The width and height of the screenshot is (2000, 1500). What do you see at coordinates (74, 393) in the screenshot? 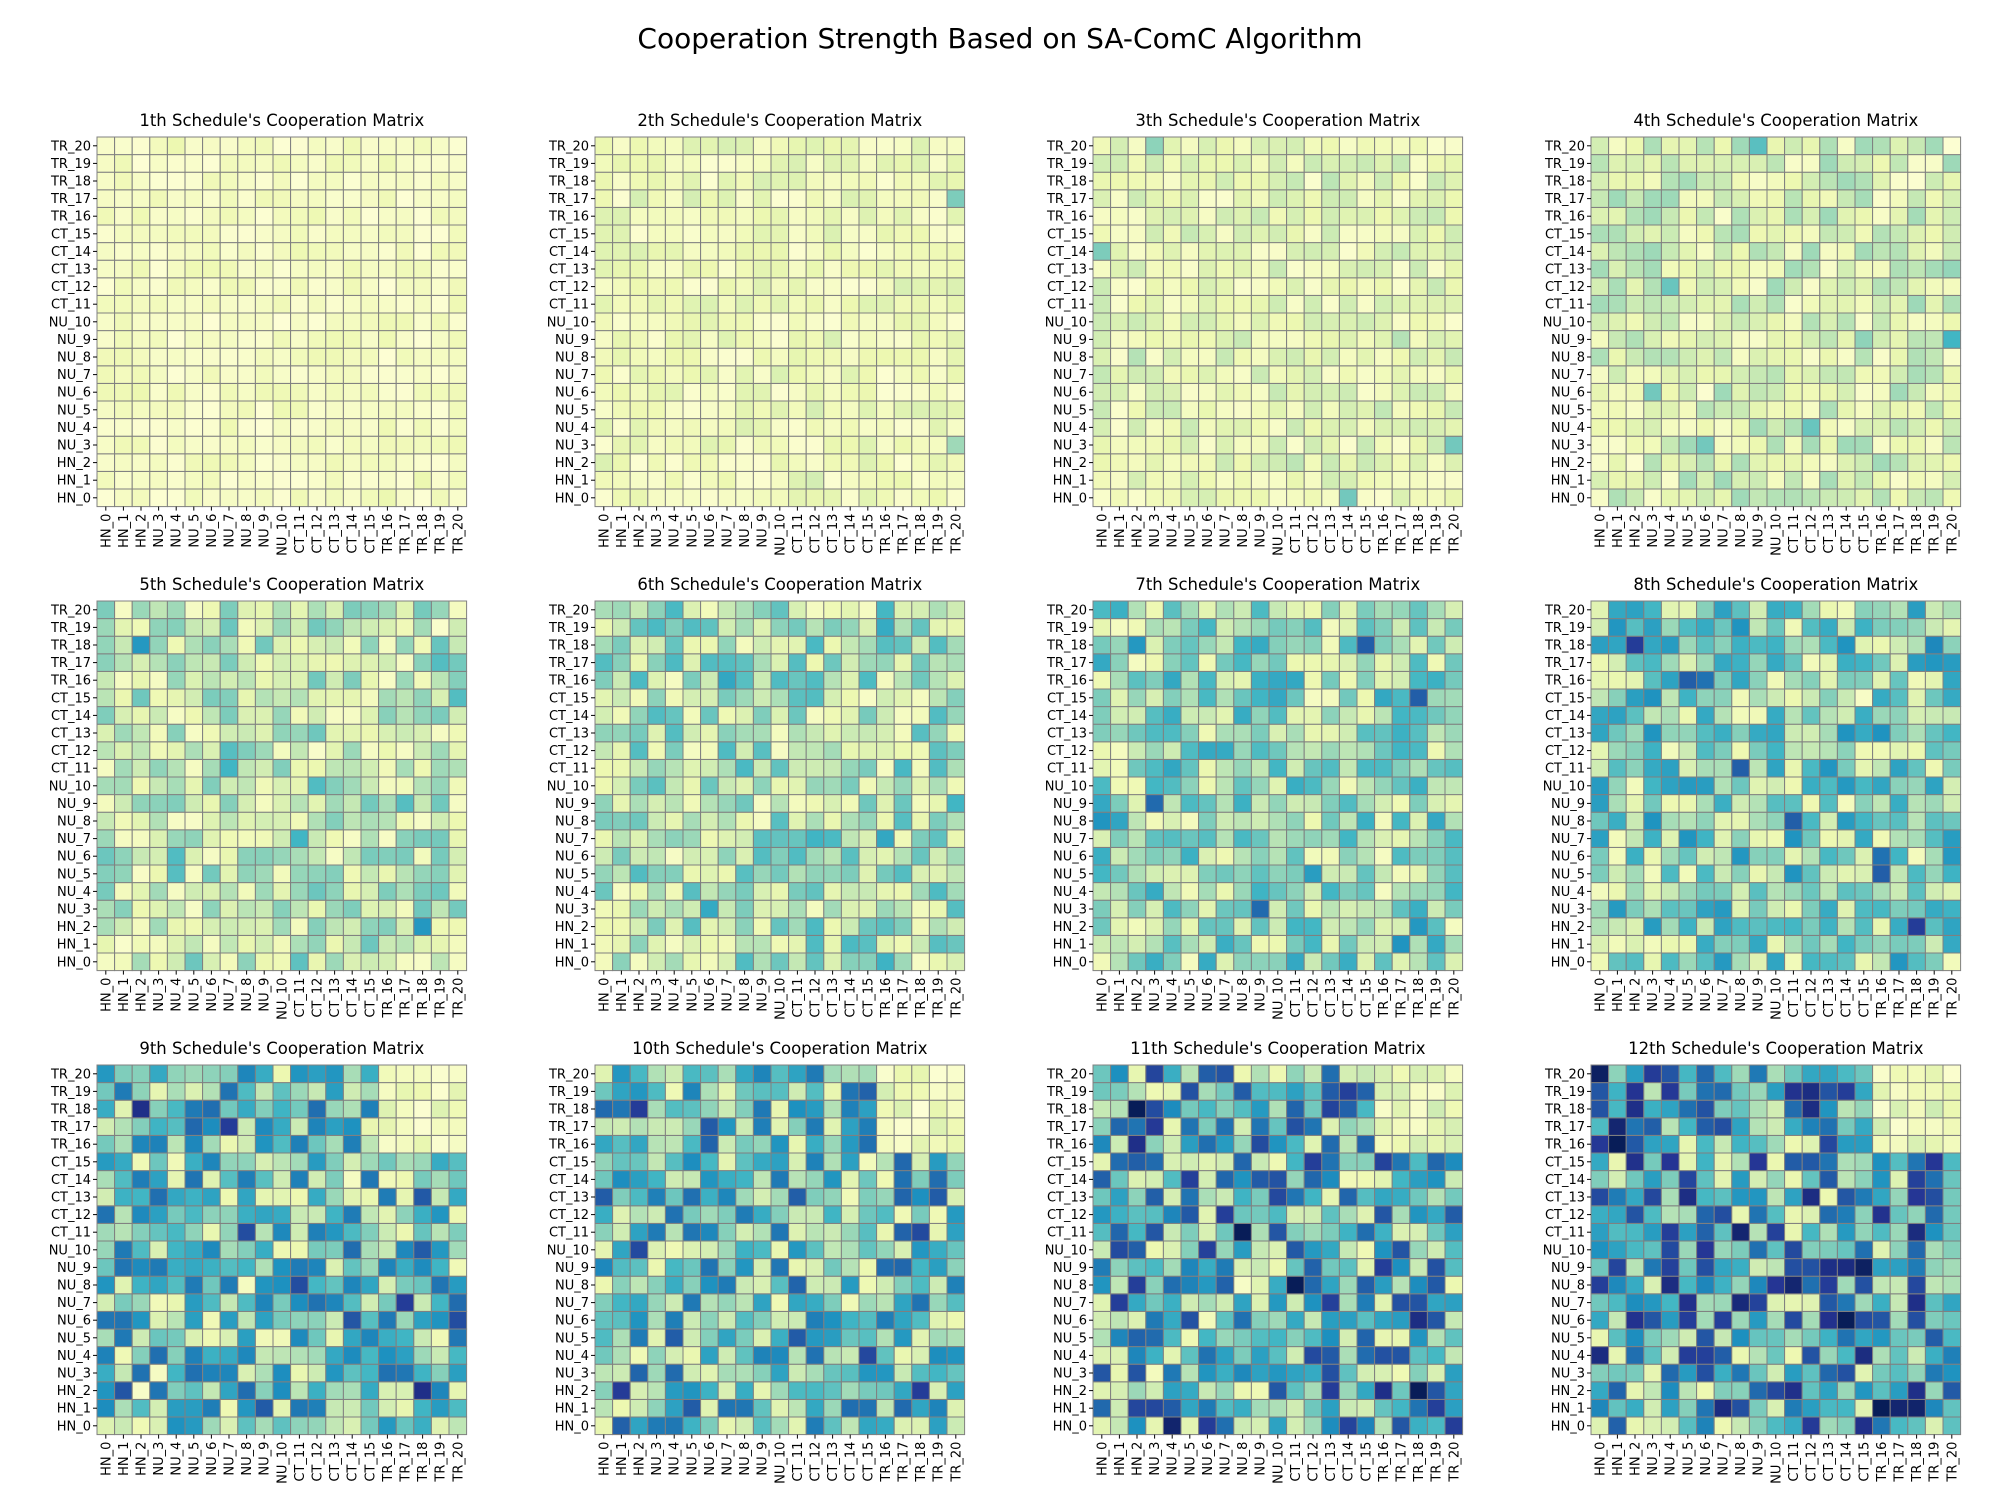
I see `y-tick-label: NU_6` at bounding box center [74, 393].